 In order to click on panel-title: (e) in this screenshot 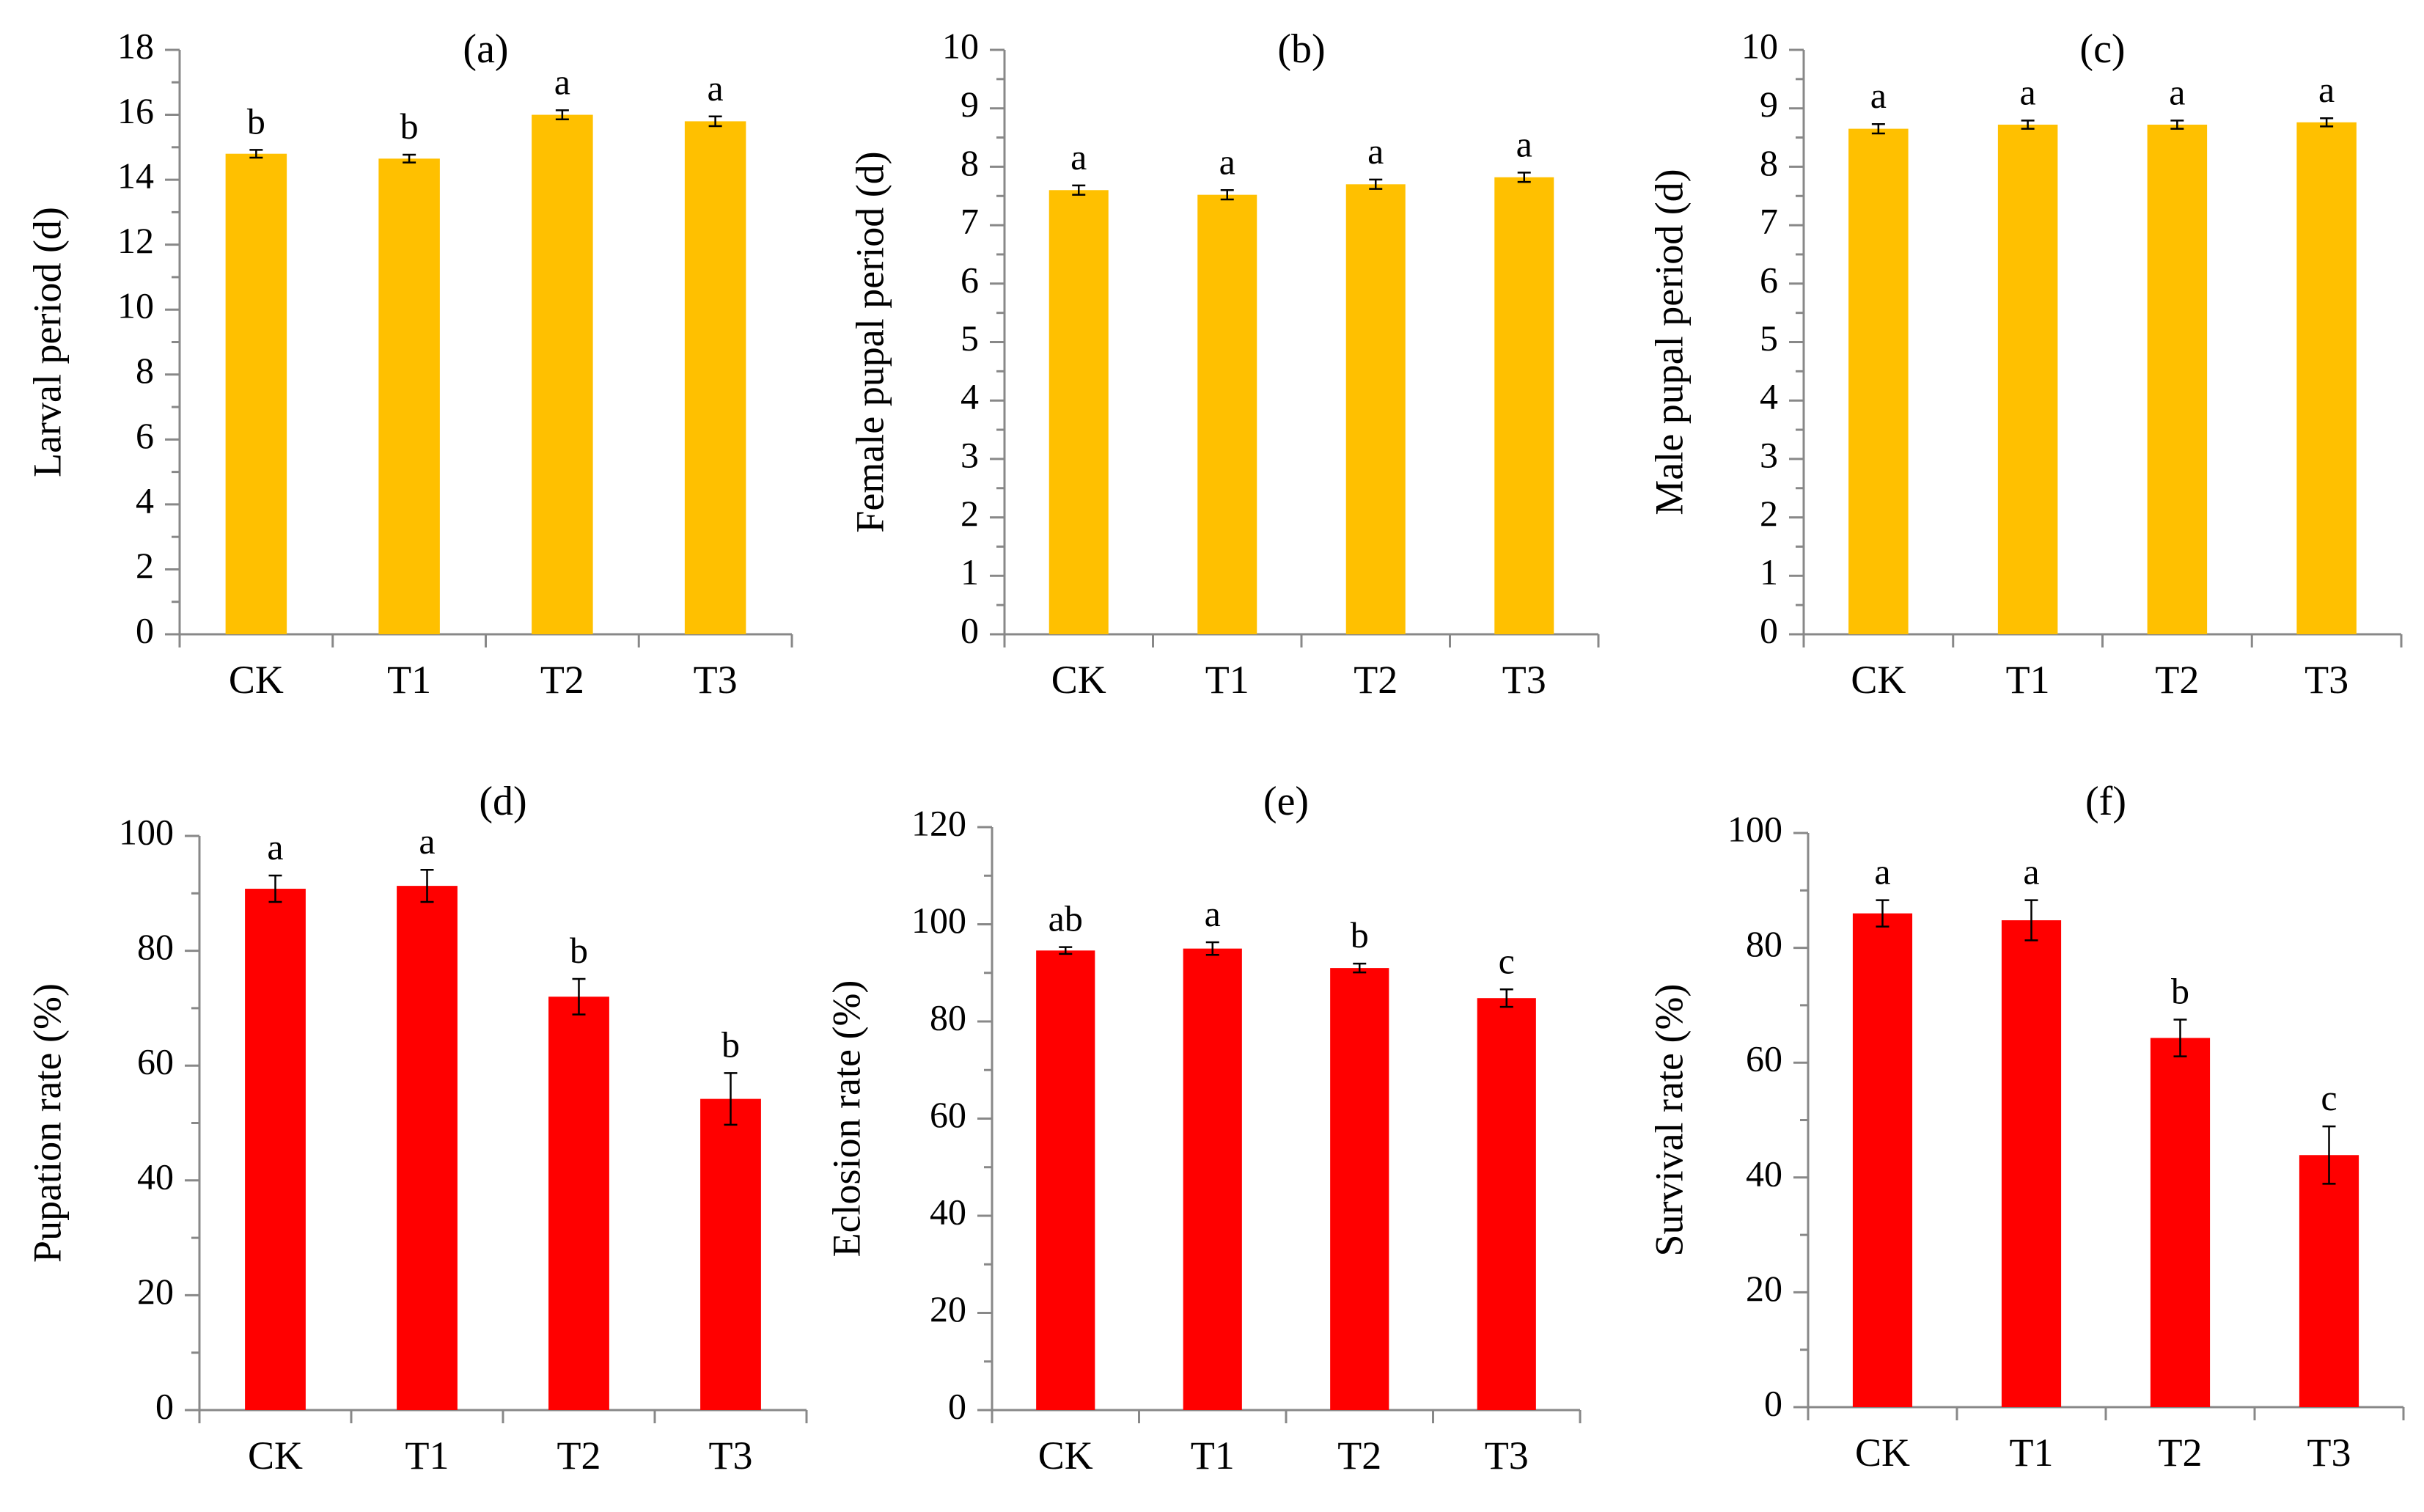, I will do `click(1286, 801)`.